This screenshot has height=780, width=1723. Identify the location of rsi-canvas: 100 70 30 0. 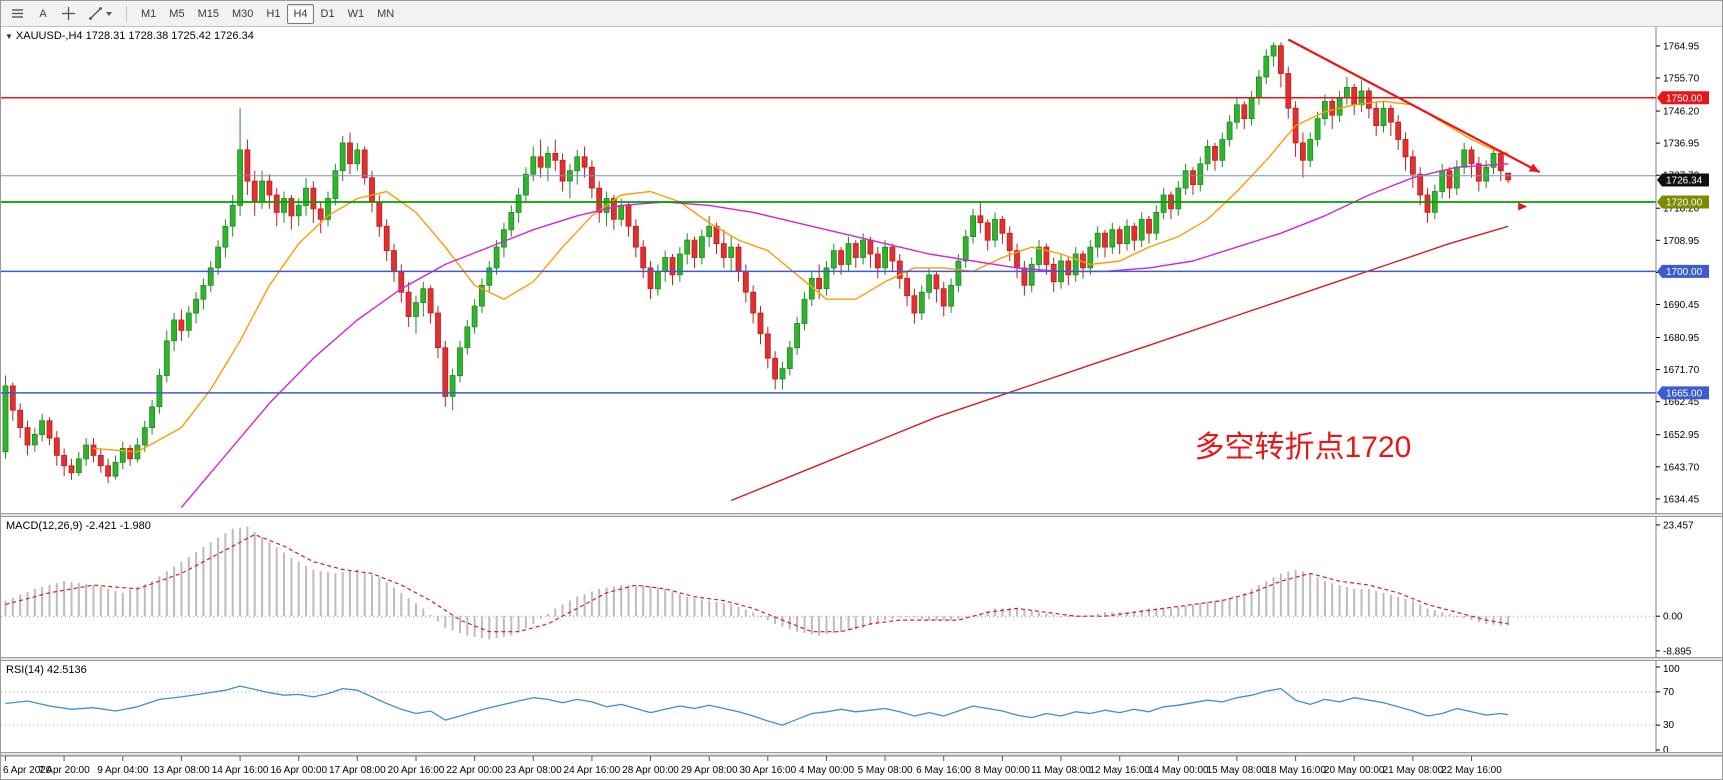
(862, 706).